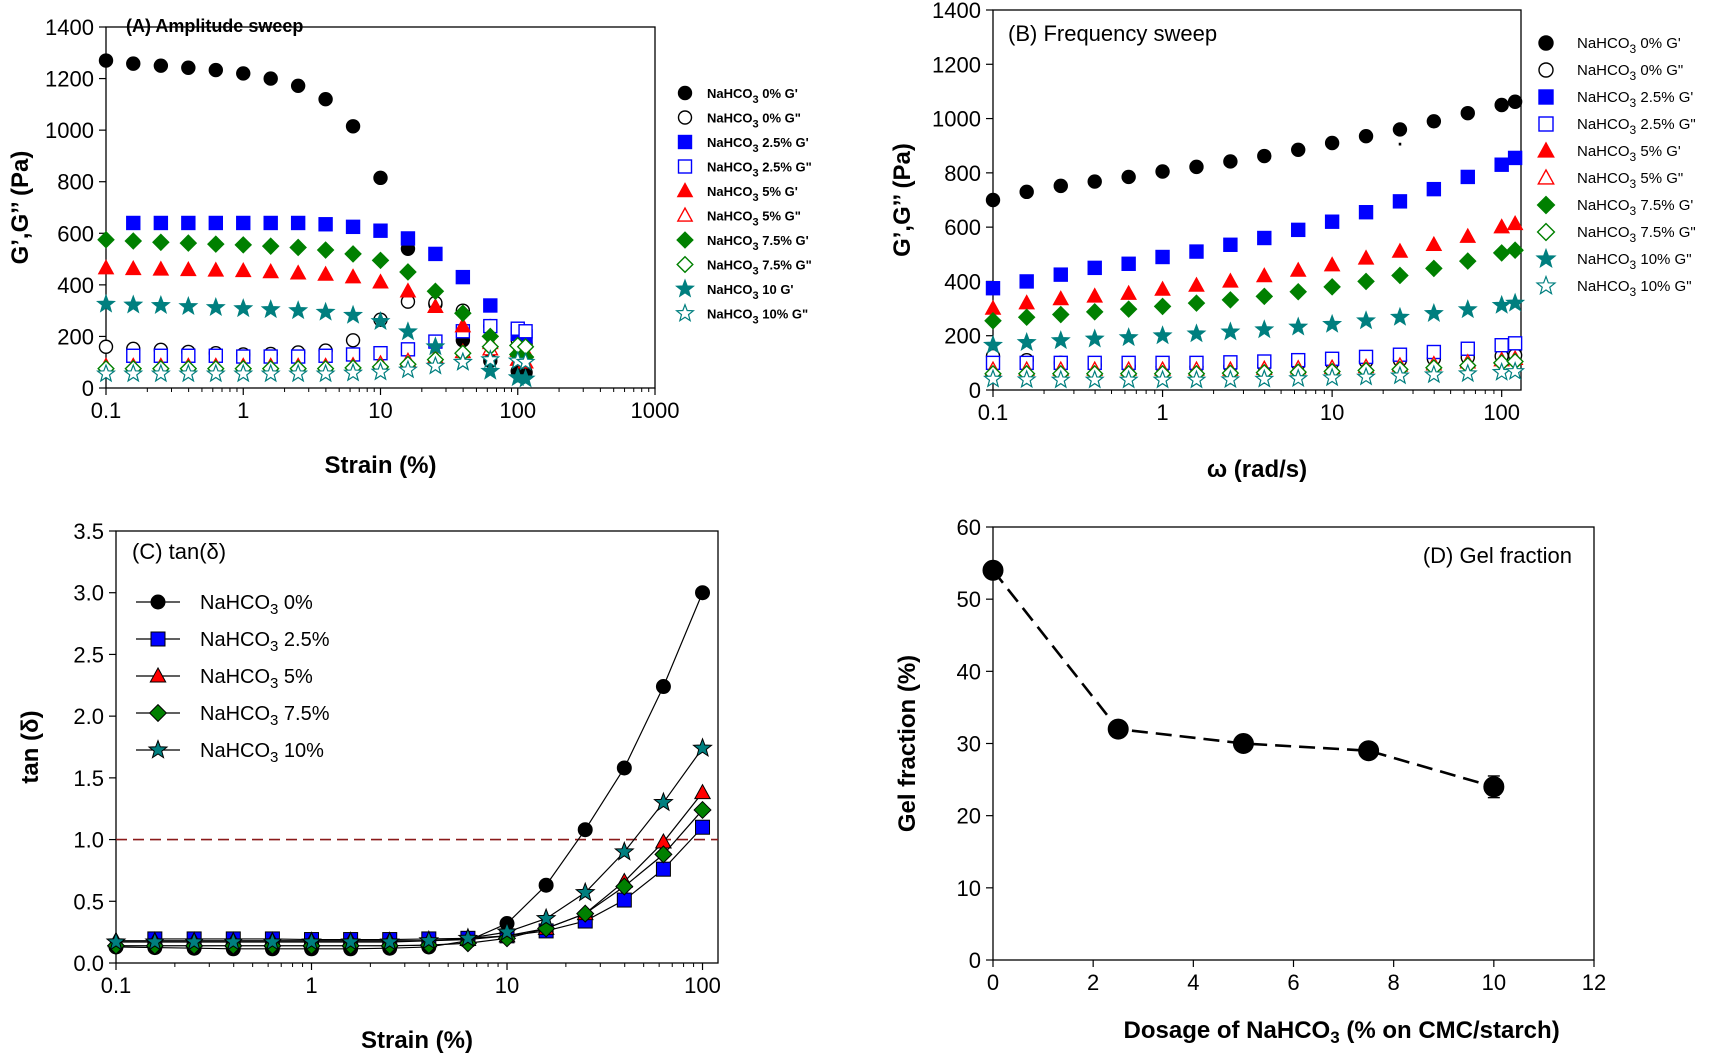  I want to click on x-tick-label: 0, so click(993, 982).